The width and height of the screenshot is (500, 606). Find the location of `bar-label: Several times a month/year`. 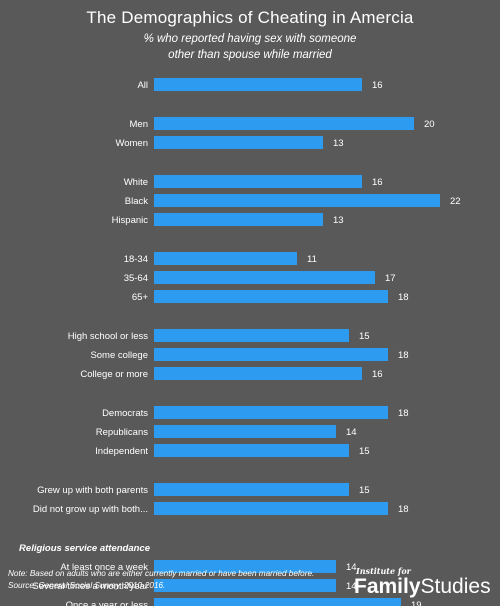

bar-label: Several times a month/year is located at coordinates (90, 586).